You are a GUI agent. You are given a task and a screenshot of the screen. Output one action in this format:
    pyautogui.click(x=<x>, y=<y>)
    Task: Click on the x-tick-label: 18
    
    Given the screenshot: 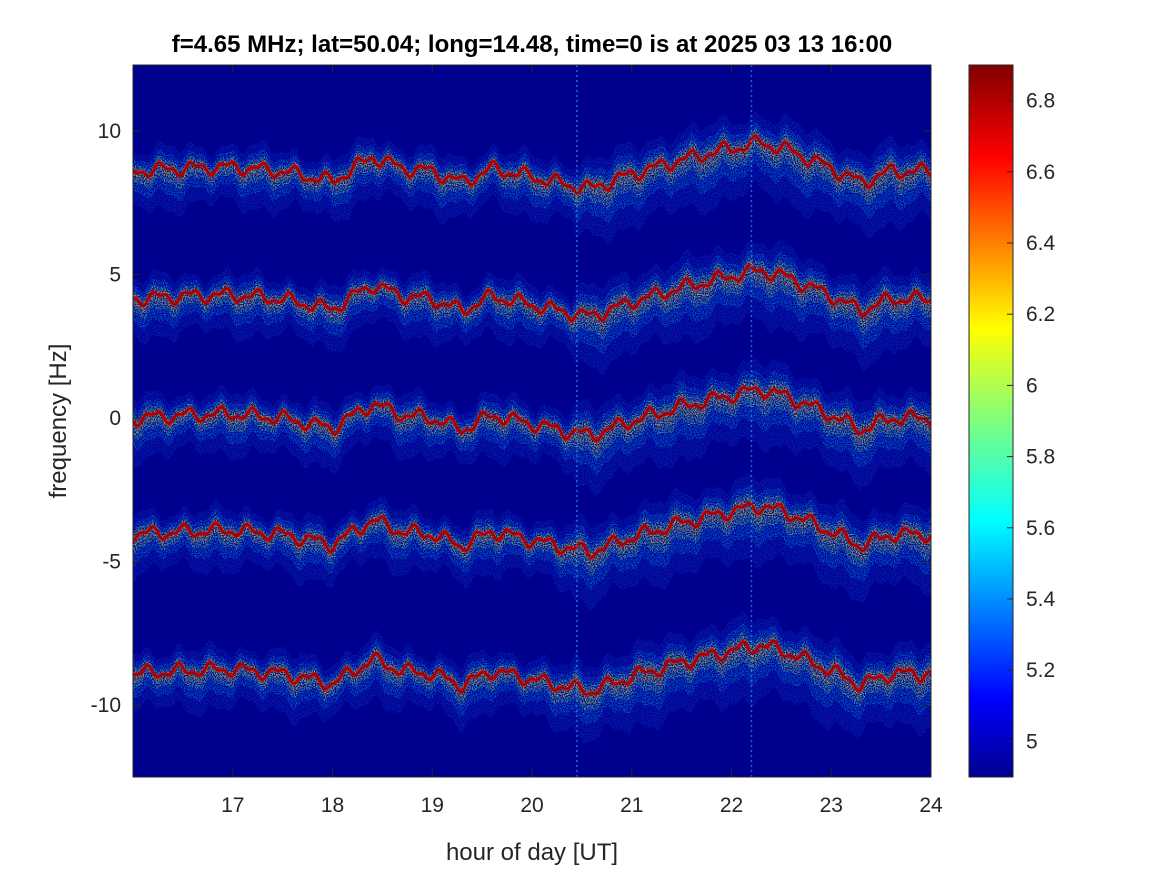 What is the action you would take?
    pyautogui.click(x=332, y=805)
    